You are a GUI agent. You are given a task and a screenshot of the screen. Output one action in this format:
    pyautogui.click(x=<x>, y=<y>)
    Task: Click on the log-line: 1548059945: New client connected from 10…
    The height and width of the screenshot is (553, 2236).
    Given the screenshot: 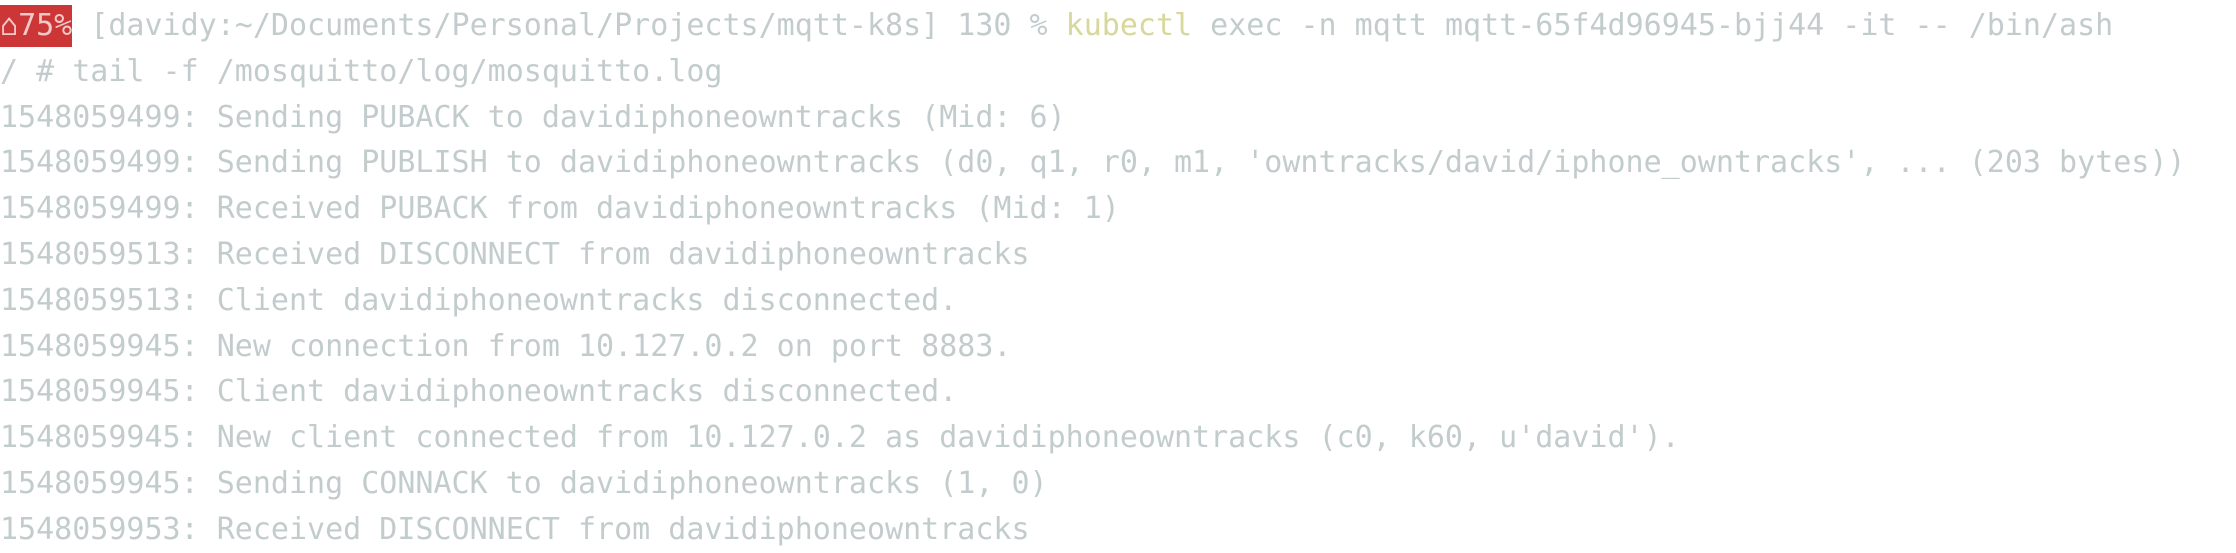 What is the action you would take?
    pyautogui.click(x=840, y=438)
    